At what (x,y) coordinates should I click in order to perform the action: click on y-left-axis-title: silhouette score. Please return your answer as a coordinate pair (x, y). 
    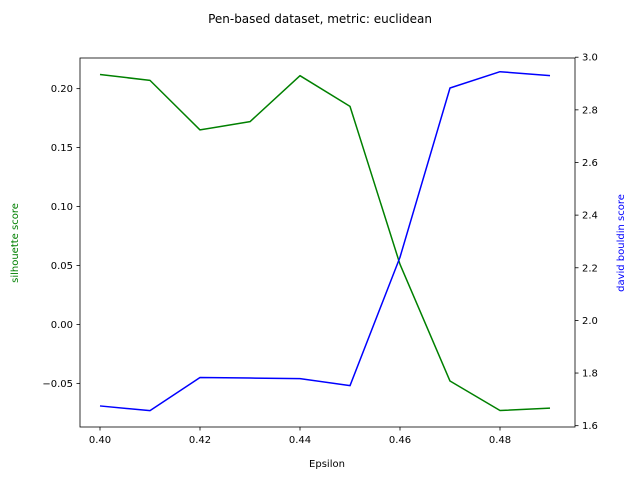
    Looking at the image, I should click on (15, 243).